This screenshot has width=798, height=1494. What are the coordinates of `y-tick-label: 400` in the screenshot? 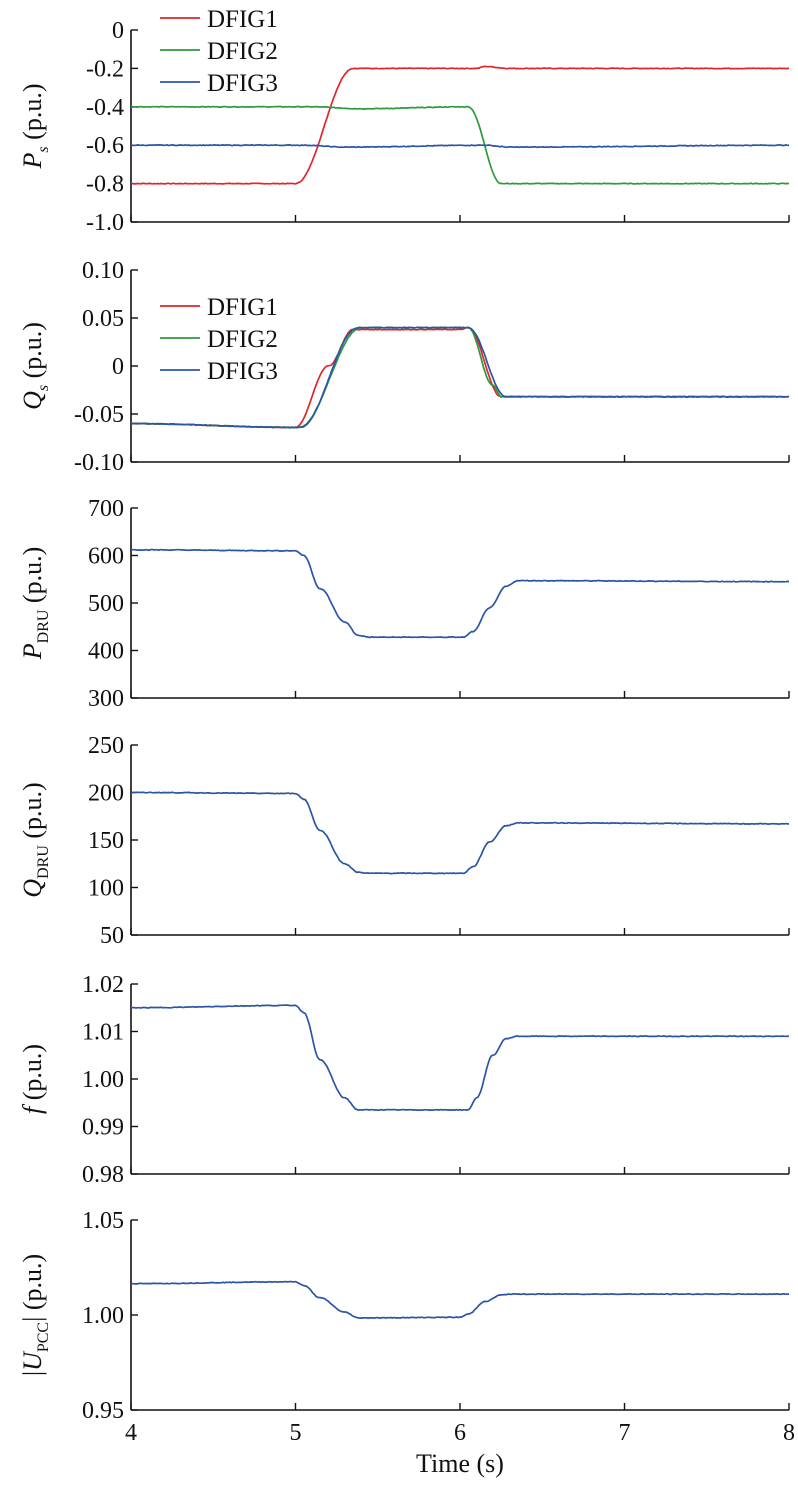 It's located at (106, 652).